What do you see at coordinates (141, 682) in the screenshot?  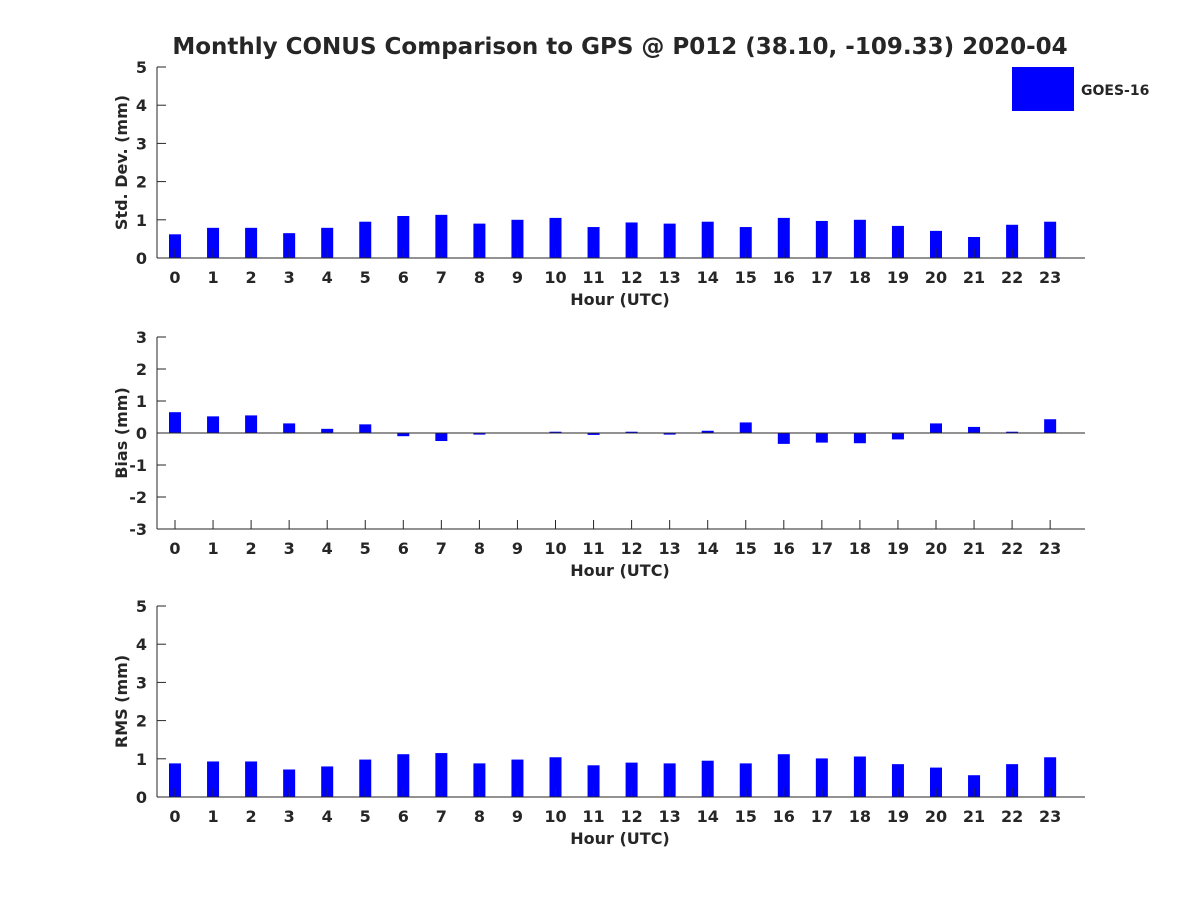 I see `y-tick-label: 3` at bounding box center [141, 682].